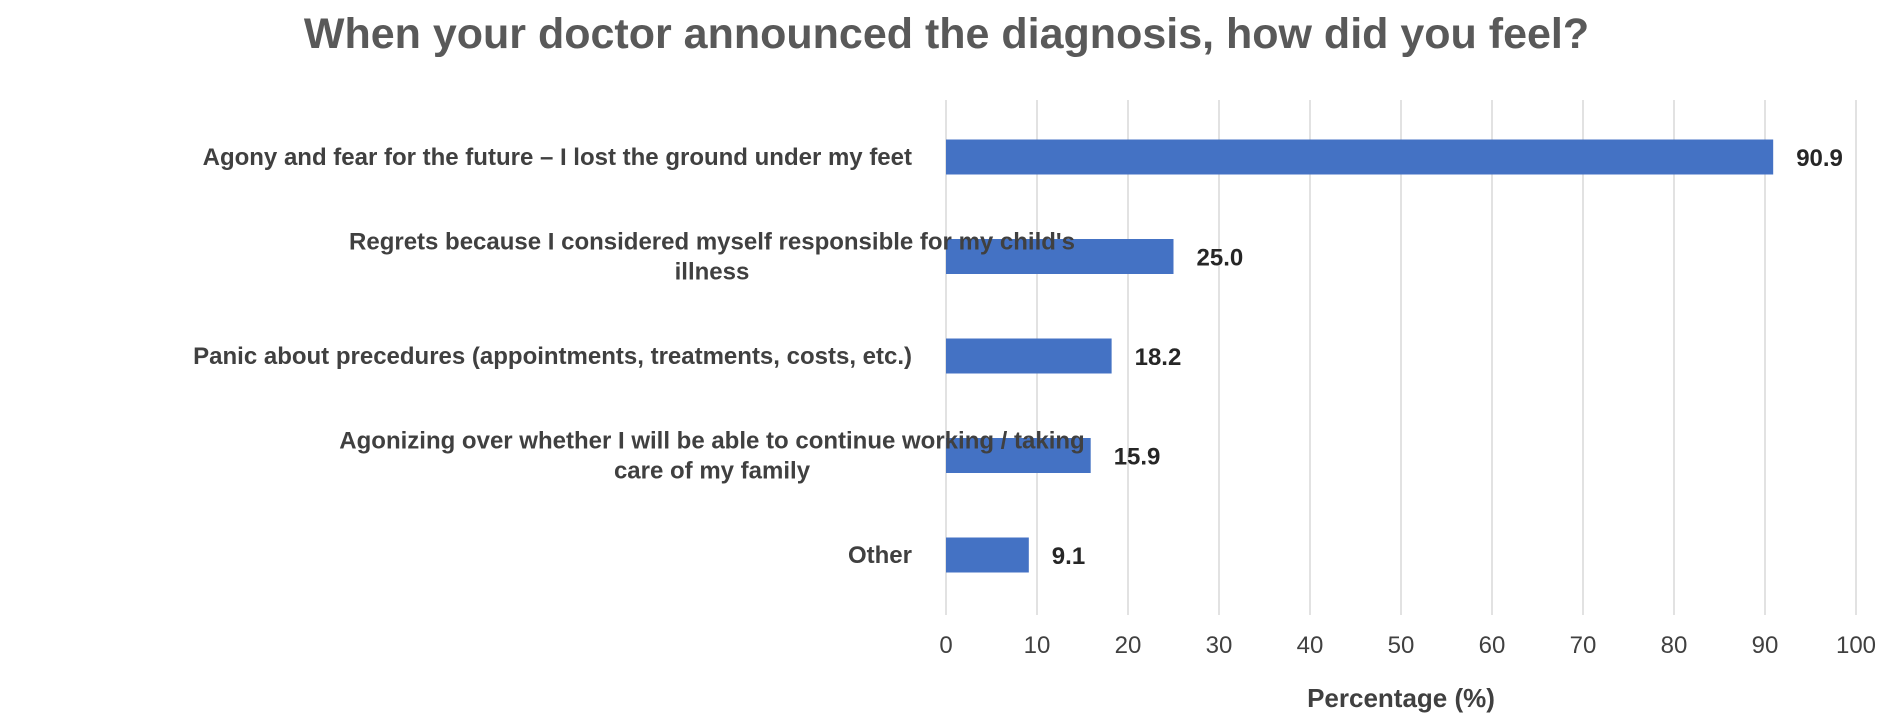 Image resolution: width=1893 pixels, height=728 pixels. Describe the element at coordinates (1158, 357) in the screenshot. I see `data-label: 18.2` at that location.